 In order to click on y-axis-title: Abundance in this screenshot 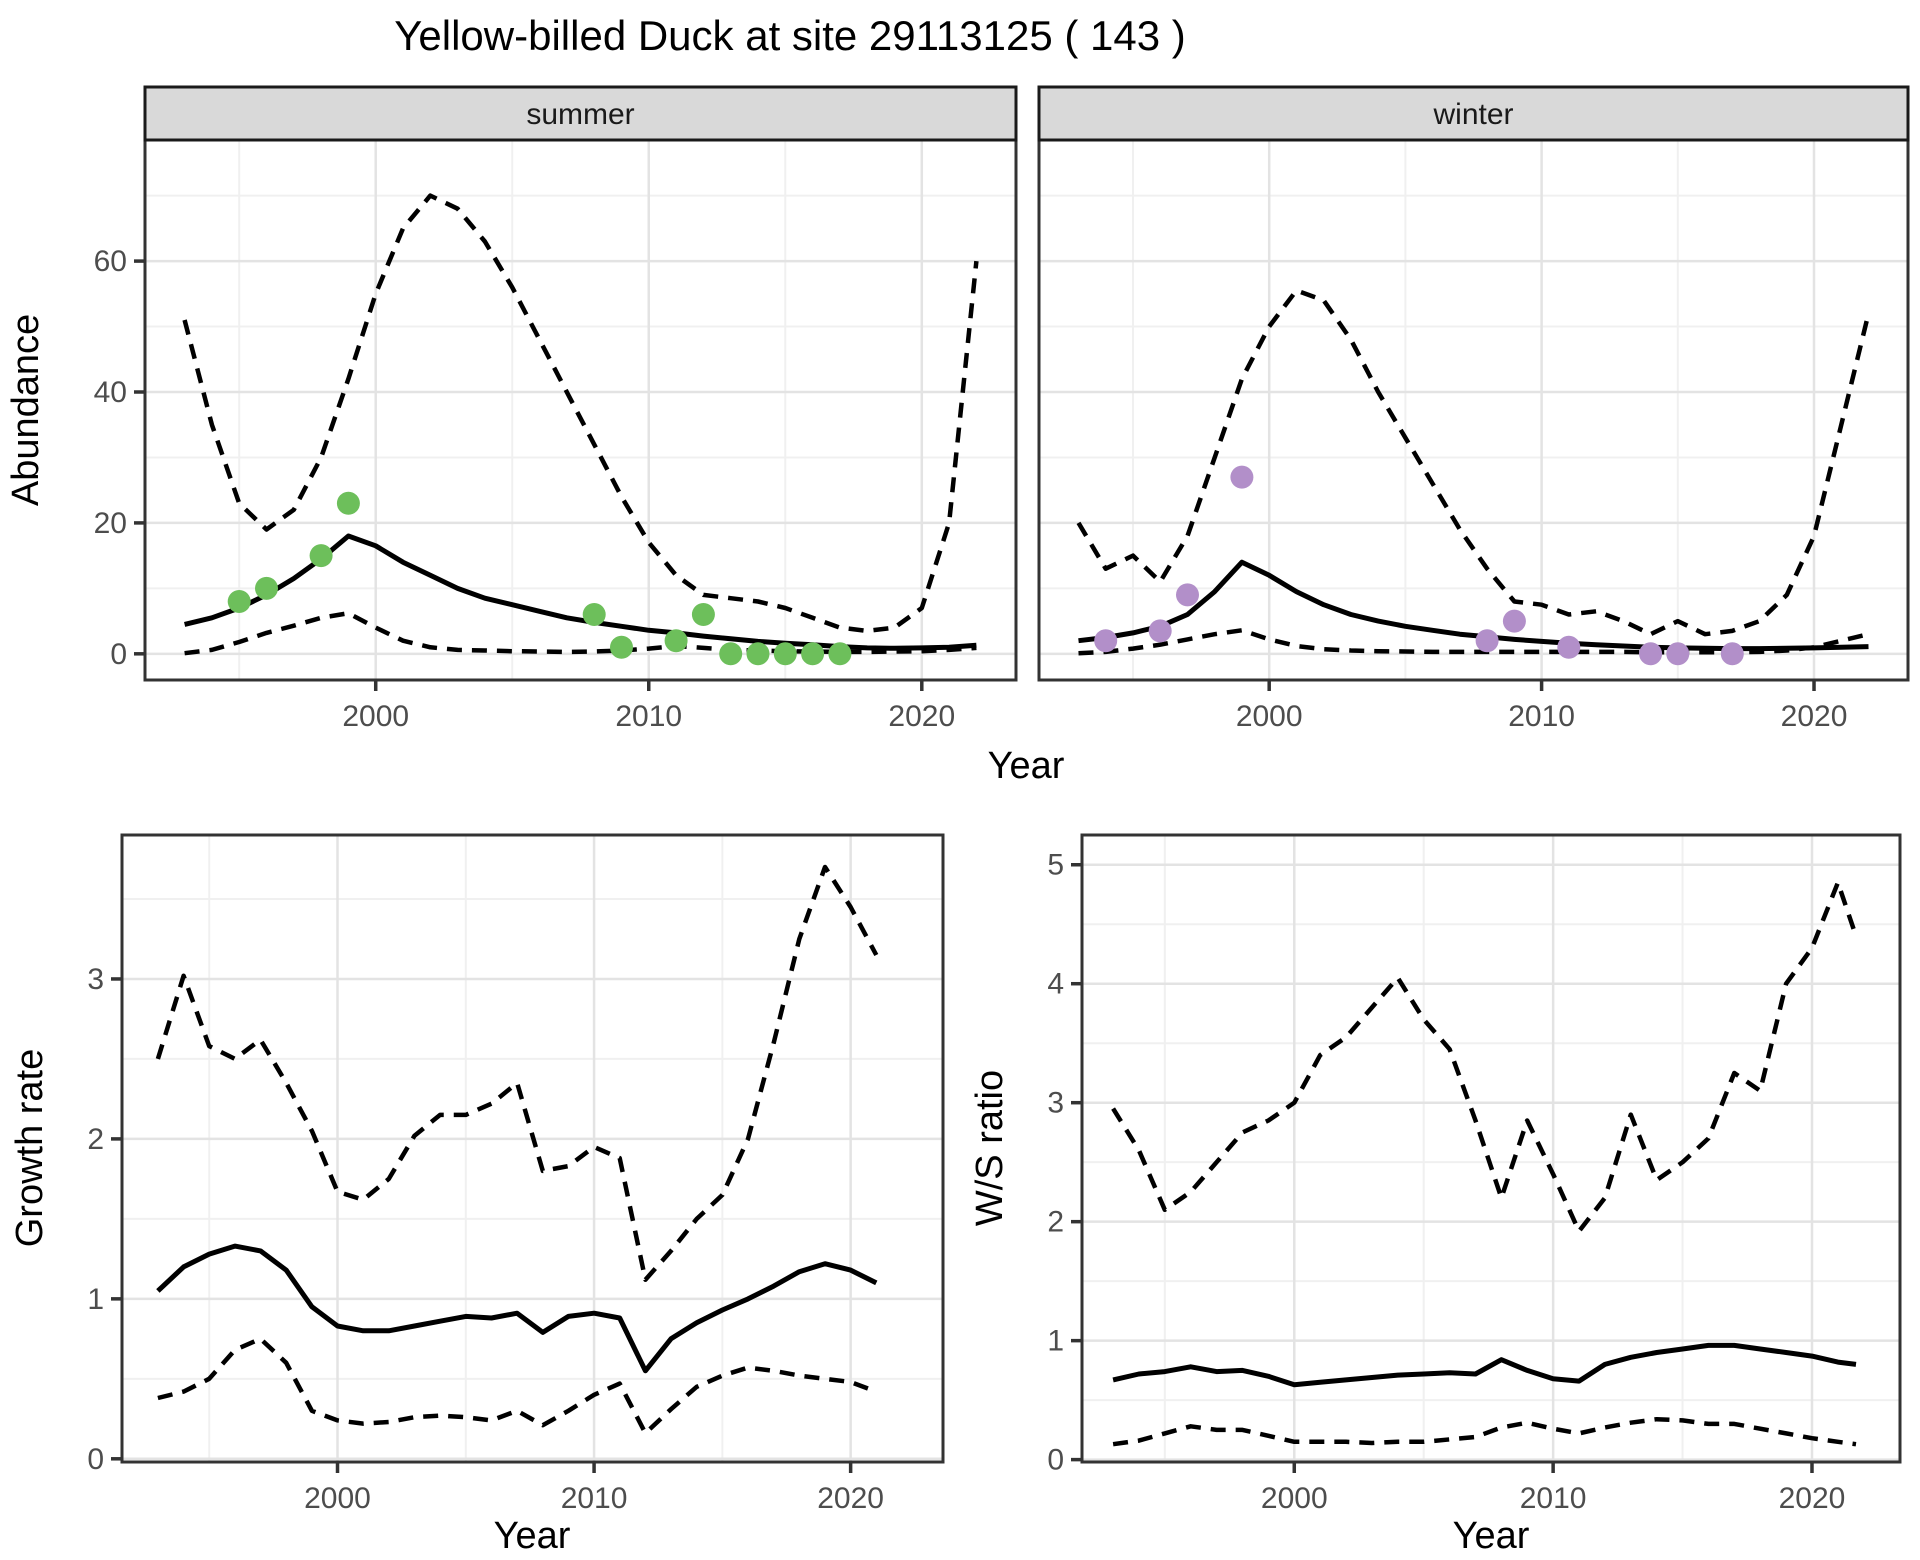, I will do `click(26, 410)`.